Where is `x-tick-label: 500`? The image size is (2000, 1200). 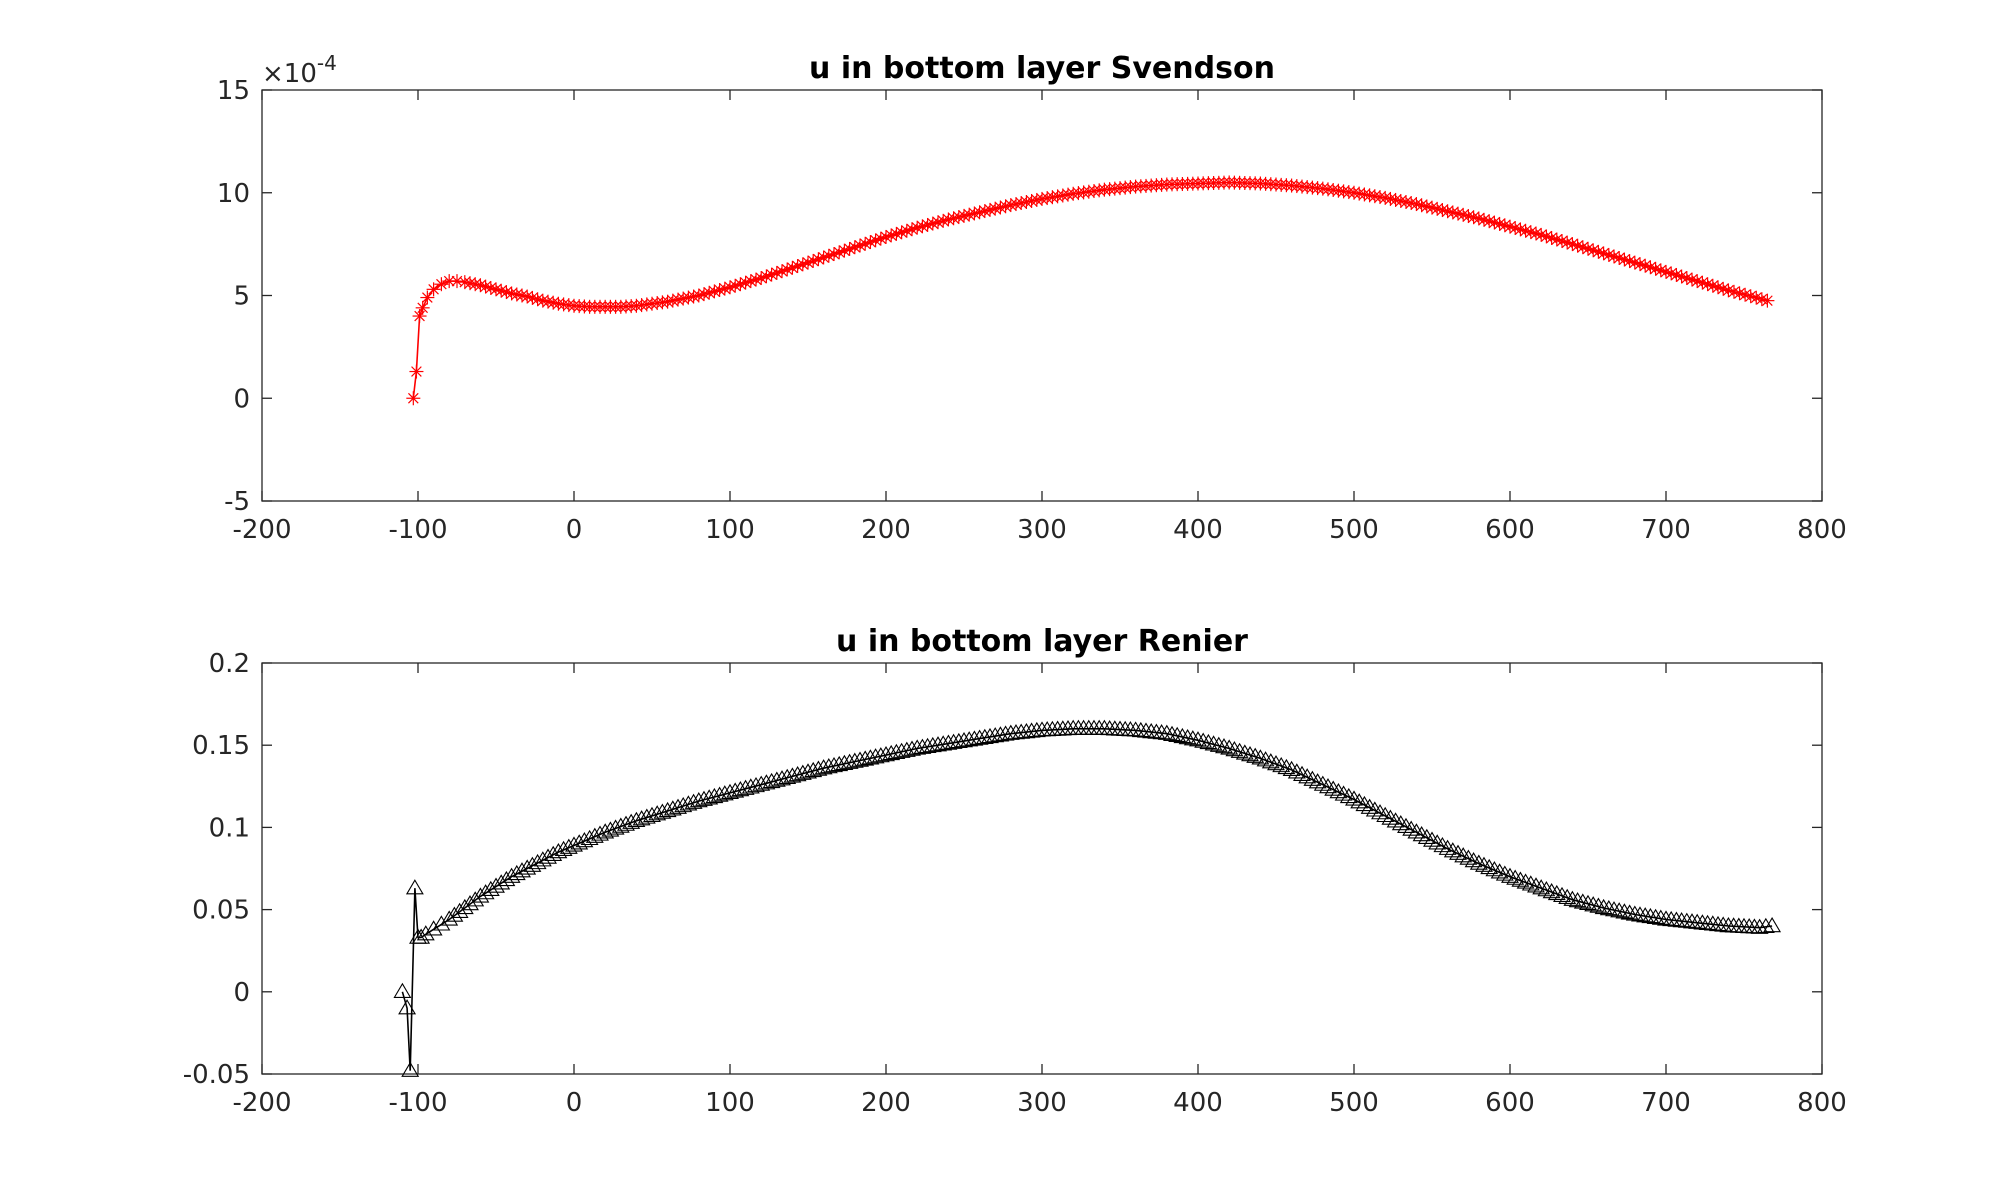
x-tick-label: 500 is located at coordinates (1354, 1103).